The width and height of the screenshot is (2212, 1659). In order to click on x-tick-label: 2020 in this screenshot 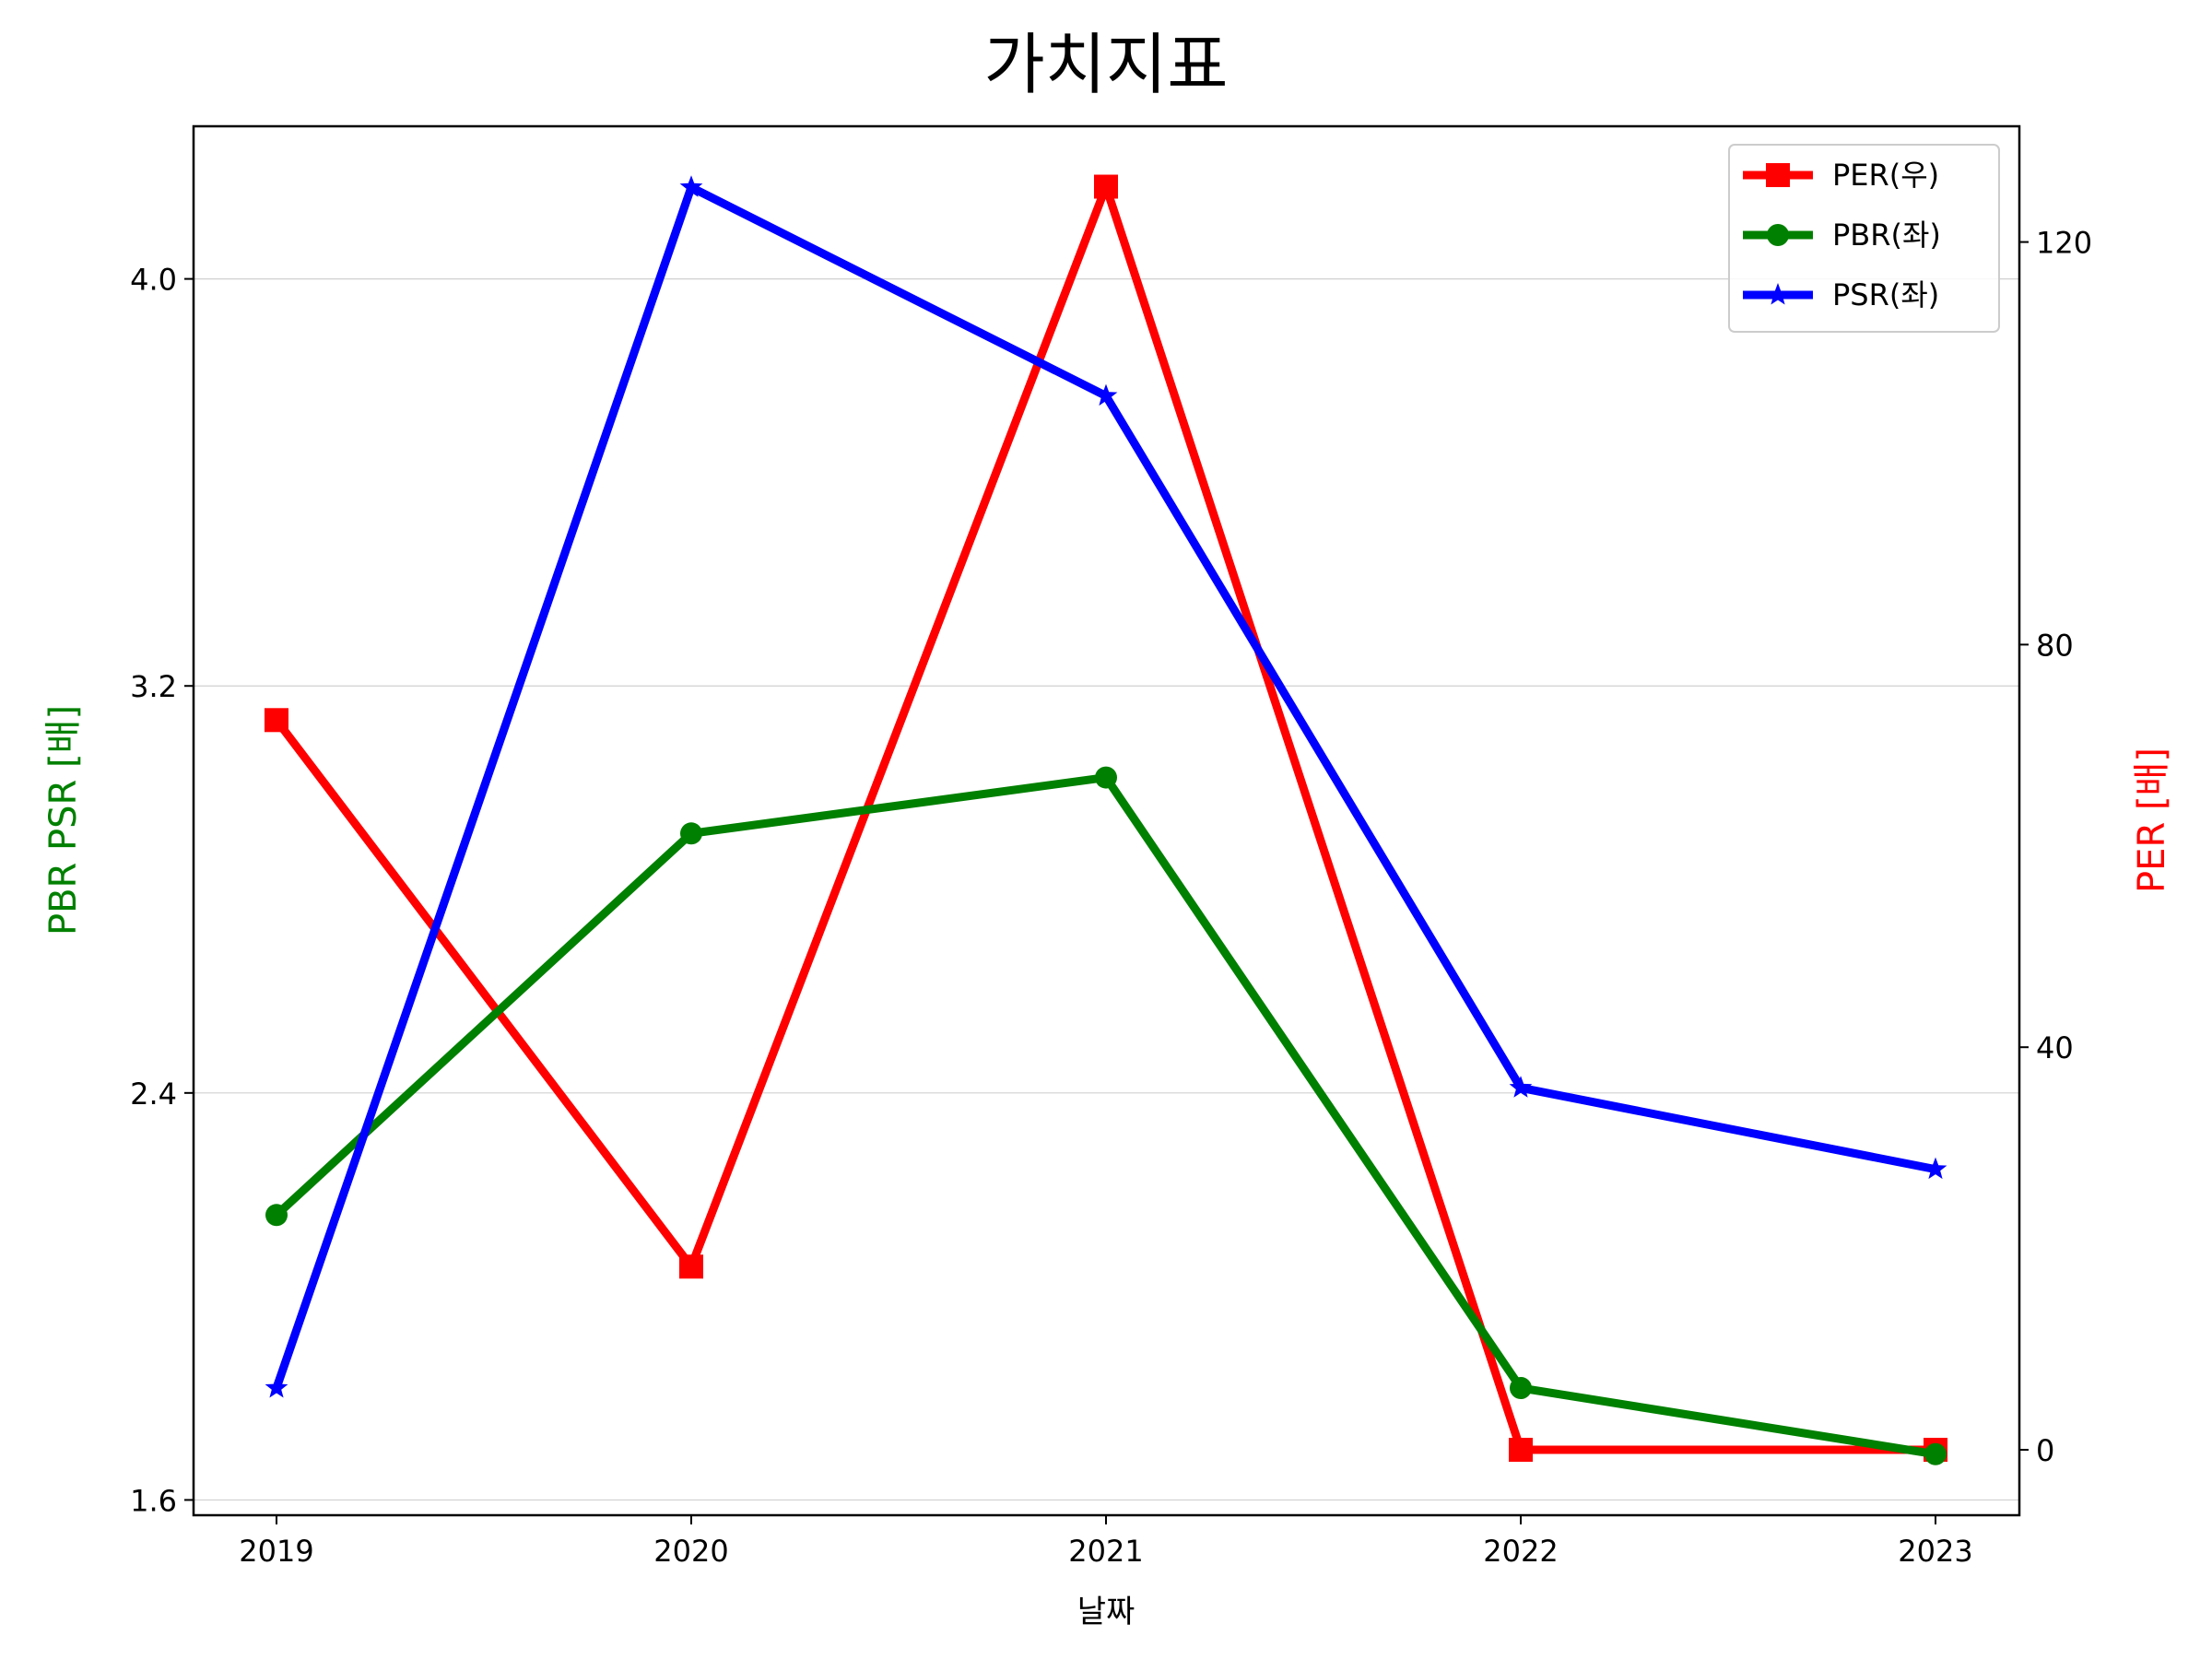, I will do `click(690, 1551)`.